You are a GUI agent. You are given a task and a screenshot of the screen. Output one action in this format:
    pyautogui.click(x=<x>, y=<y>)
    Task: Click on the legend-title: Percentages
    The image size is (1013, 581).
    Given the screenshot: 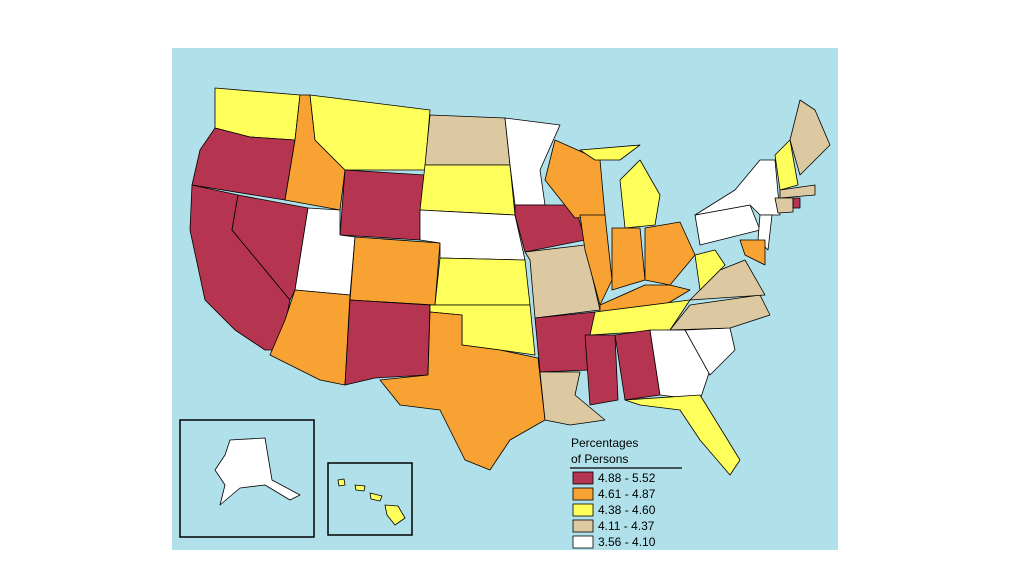 What is the action you would take?
    pyautogui.click(x=604, y=443)
    